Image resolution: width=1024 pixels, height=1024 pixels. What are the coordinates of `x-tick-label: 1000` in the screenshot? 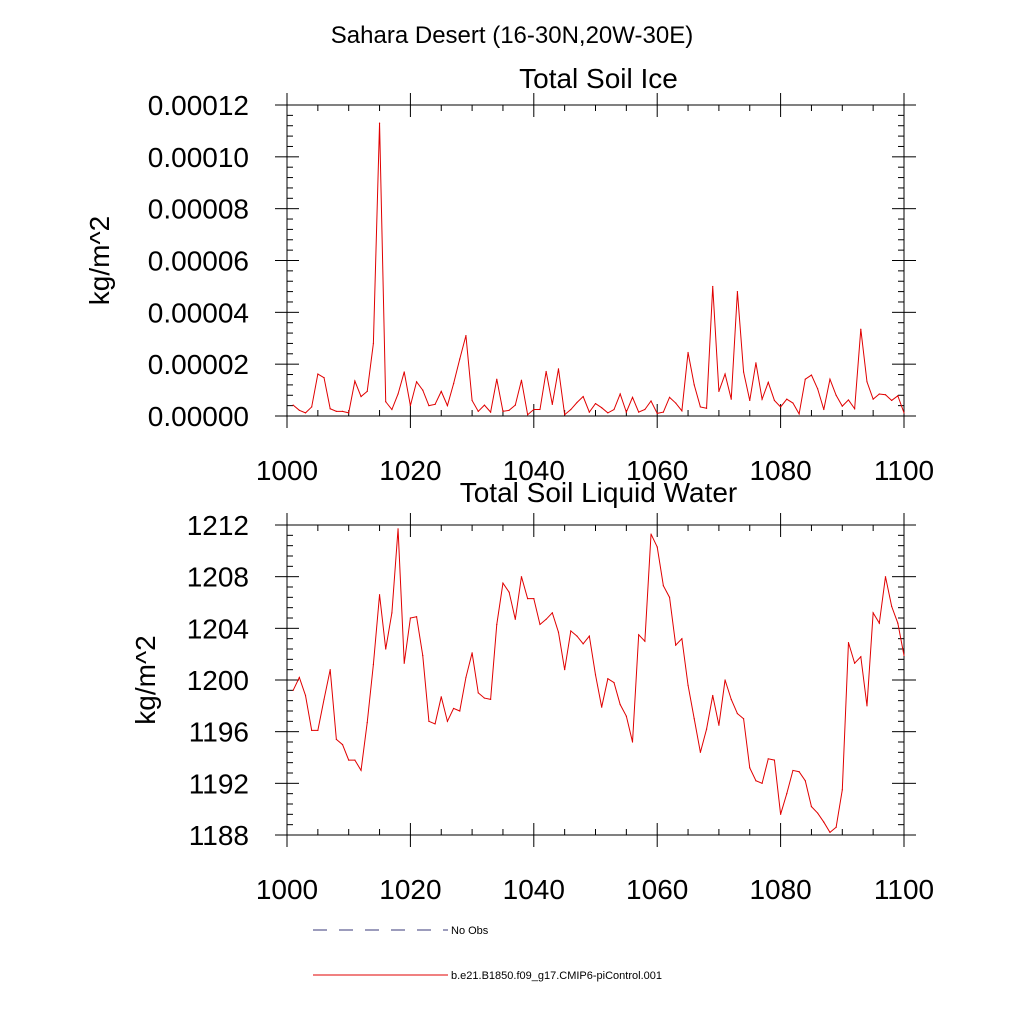 It's located at (287, 470).